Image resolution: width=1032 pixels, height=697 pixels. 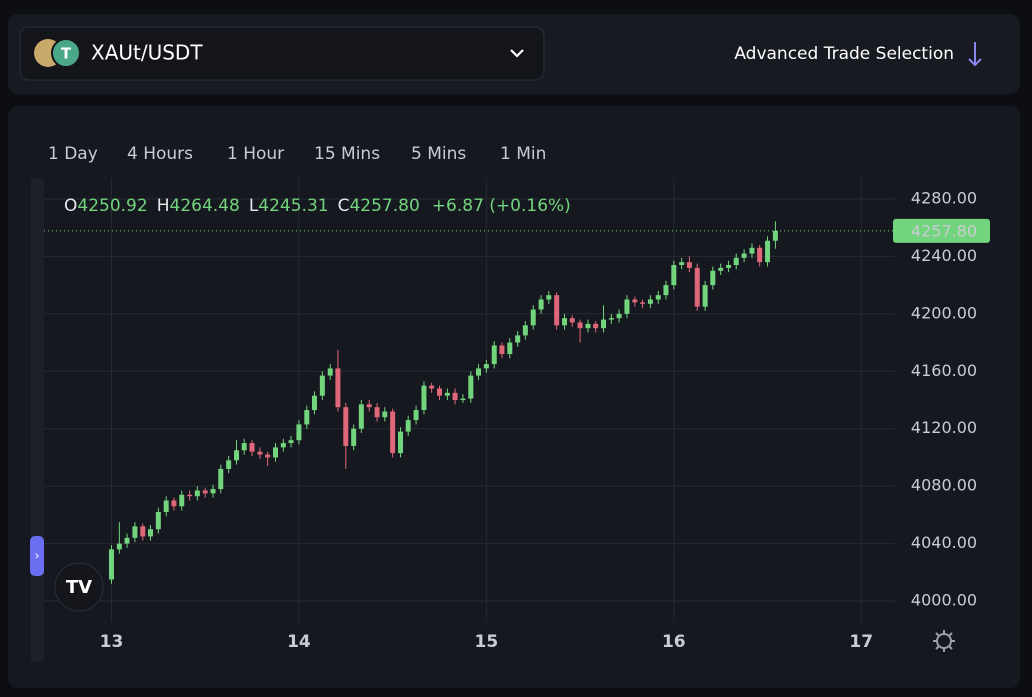 What do you see at coordinates (205, 206) in the screenshot?
I see `ohlc-h: 4264.48` at bounding box center [205, 206].